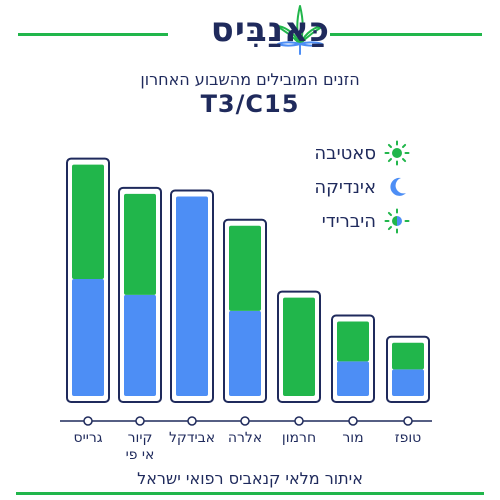 The width and height of the screenshot is (500, 500). What do you see at coordinates (406, 34) in the screenshot?
I see `header-divider-right` at bounding box center [406, 34].